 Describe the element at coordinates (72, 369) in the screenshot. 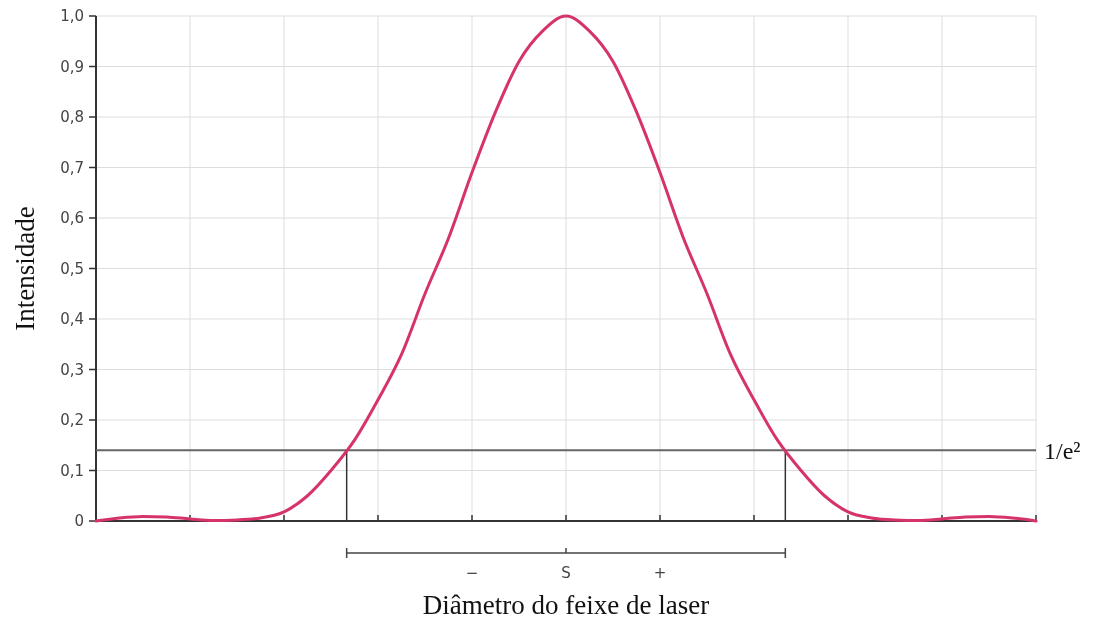

I see `y-tick-label: 0,3` at that location.